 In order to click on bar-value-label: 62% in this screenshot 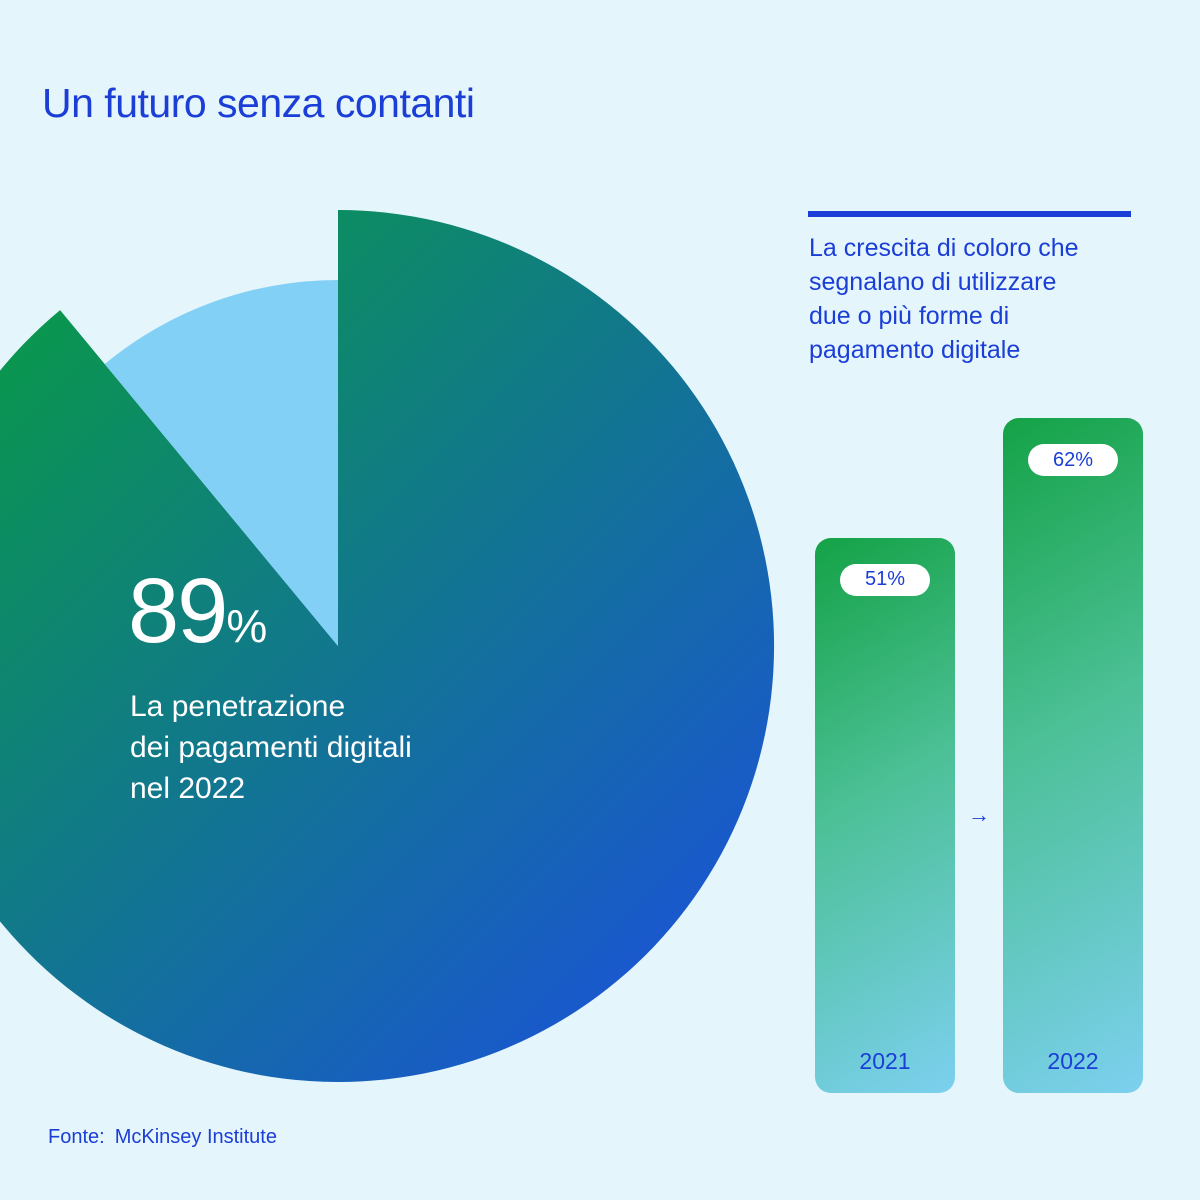, I will do `click(1073, 460)`.